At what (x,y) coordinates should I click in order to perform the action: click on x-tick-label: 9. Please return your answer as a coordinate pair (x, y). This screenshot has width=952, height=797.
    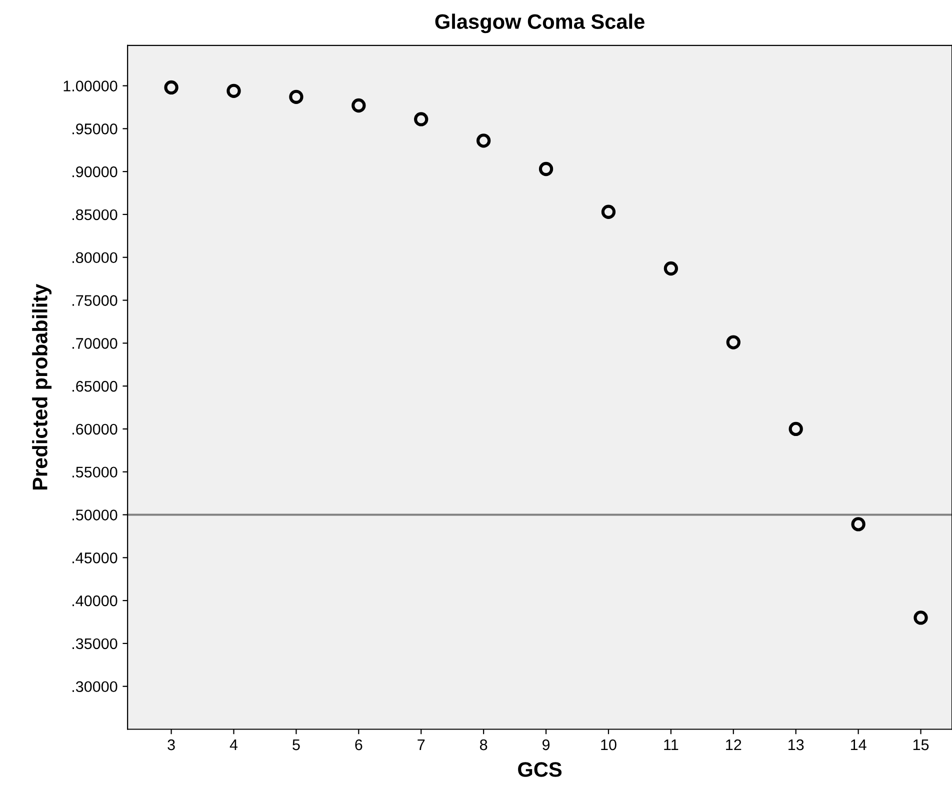
    Looking at the image, I should click on (546, 744).